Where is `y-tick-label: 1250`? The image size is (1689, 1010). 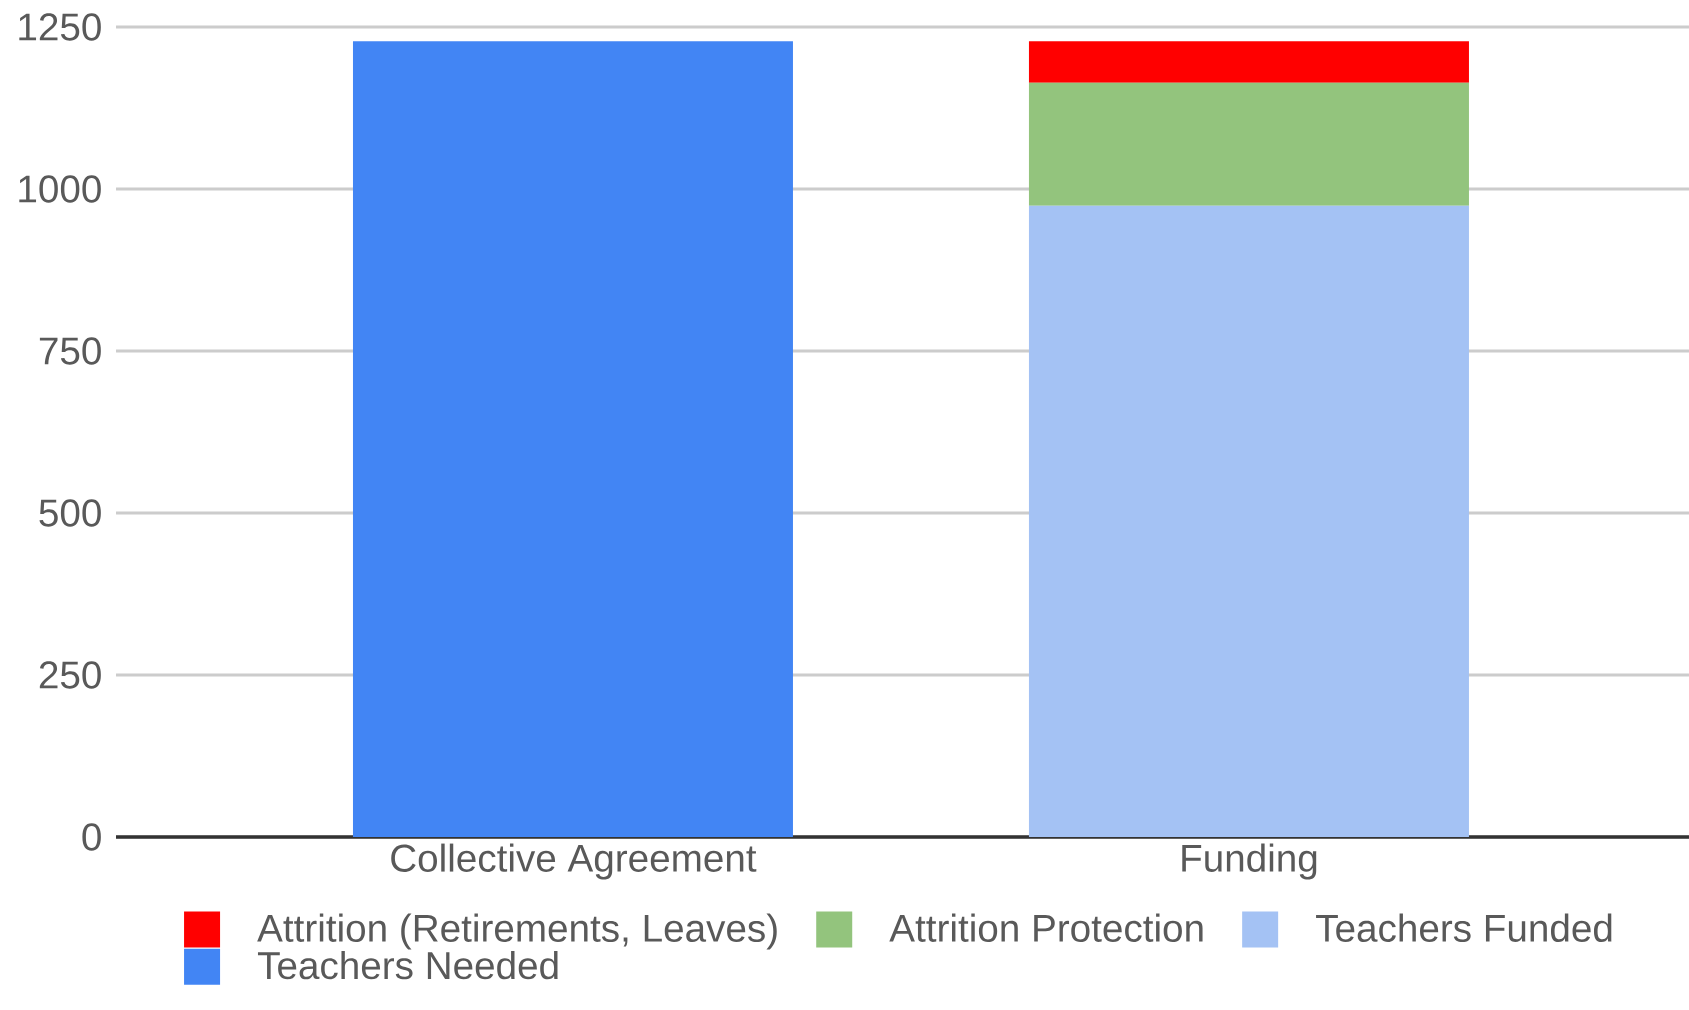 y-tick-label: 1250 is located at coordinates (60, 27).